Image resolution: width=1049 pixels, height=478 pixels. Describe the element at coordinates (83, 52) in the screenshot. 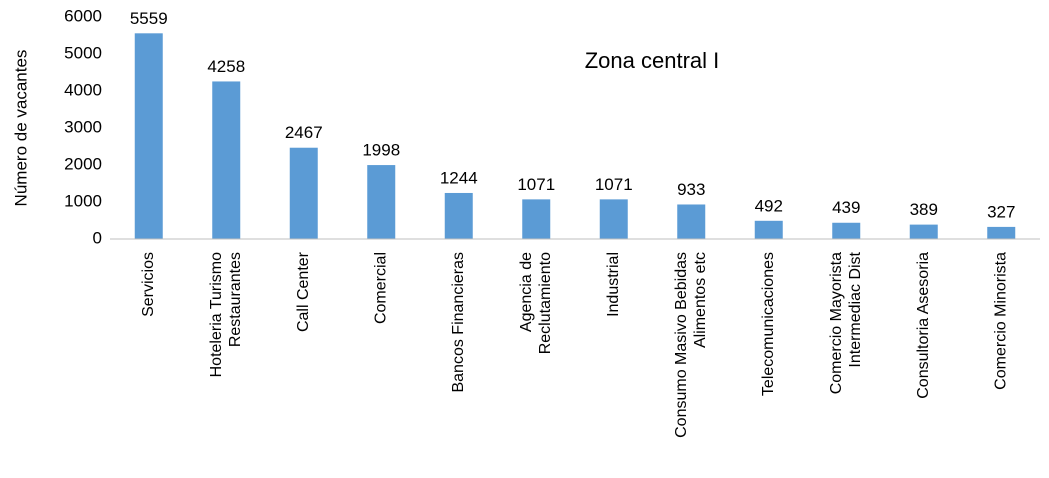

I see `y-tick-label: 5000` at that location.